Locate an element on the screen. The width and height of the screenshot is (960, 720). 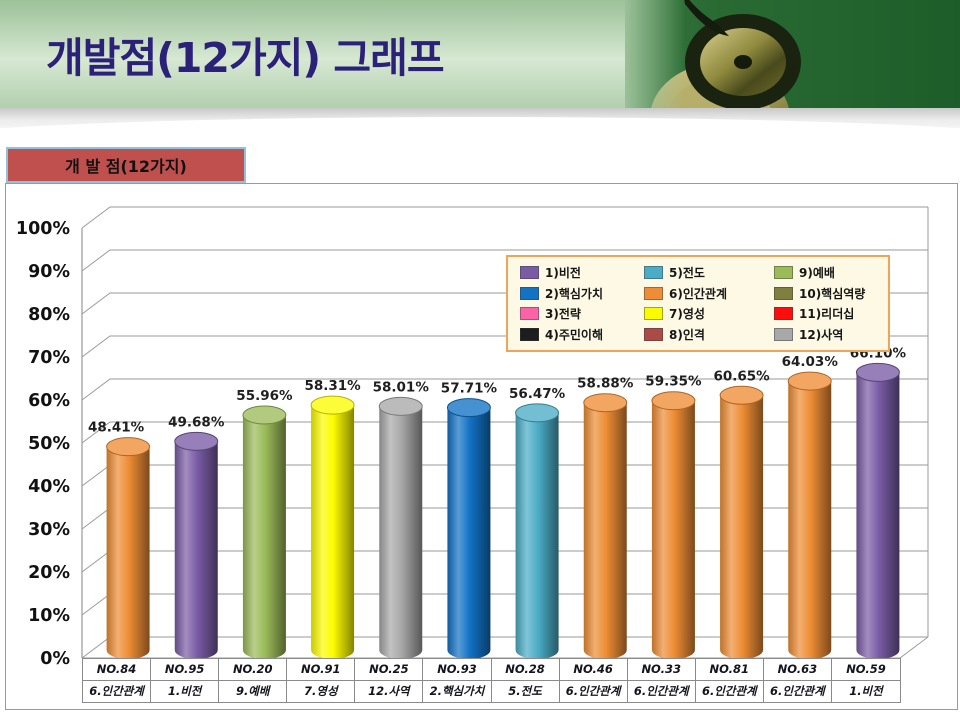
x-label-no: NO.91 is located at coordinates (321, 670).